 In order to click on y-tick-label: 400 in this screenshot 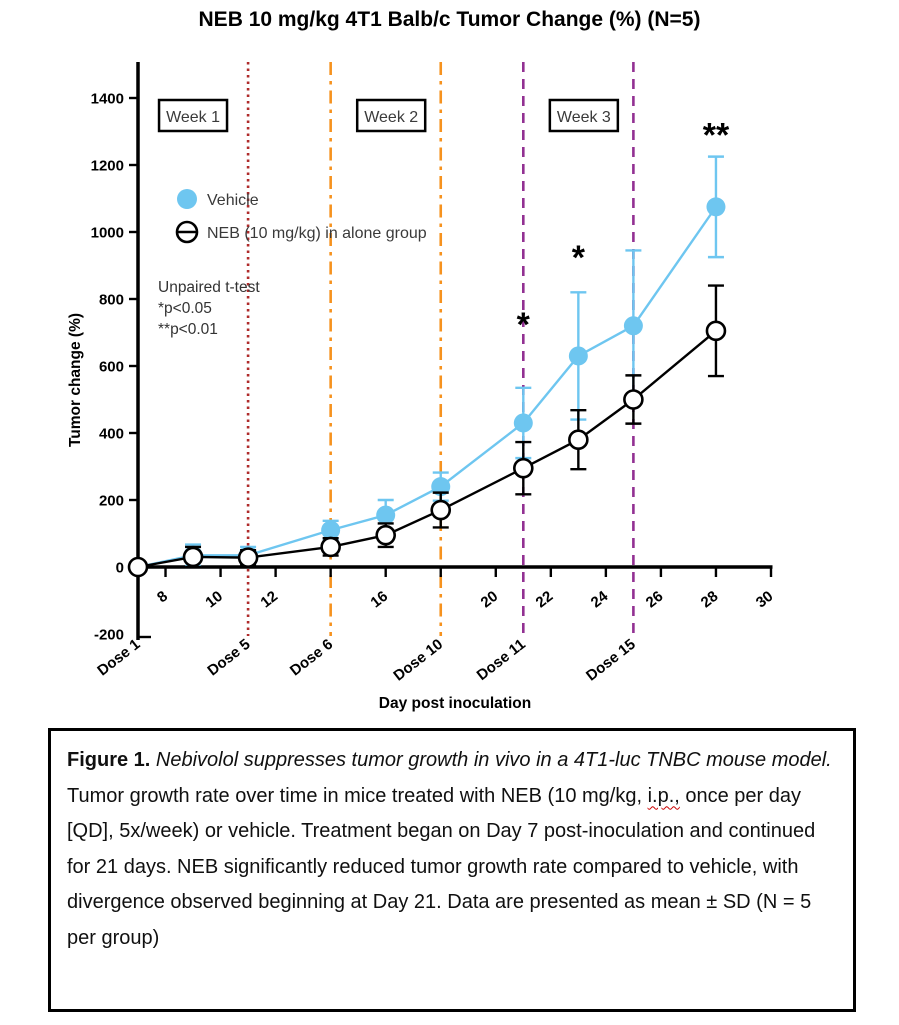, I will do `click(111, 434)`.